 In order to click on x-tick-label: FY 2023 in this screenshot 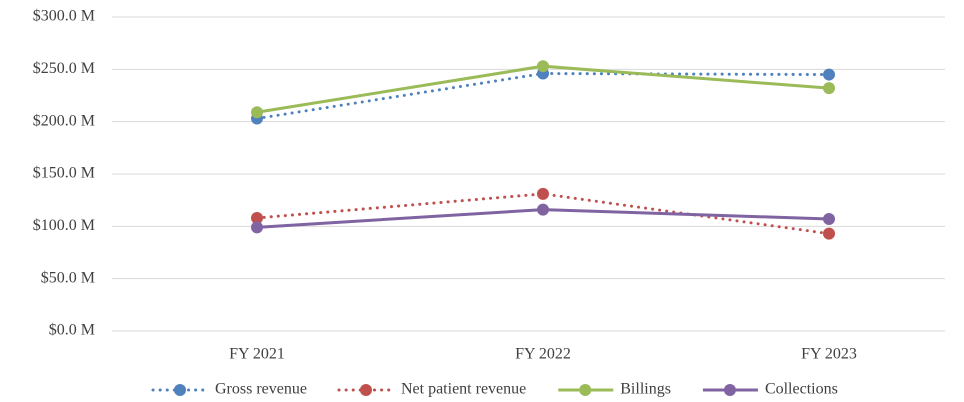, I will do `click(829, 354)`.